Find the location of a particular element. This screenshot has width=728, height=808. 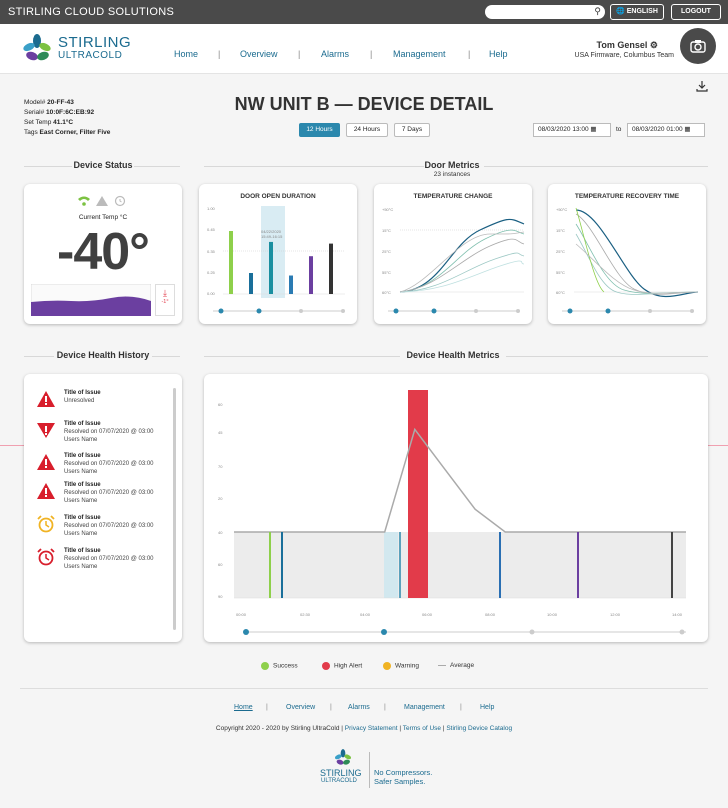

tagline-line1: No Compressors. is located at coordinates (403, 772).